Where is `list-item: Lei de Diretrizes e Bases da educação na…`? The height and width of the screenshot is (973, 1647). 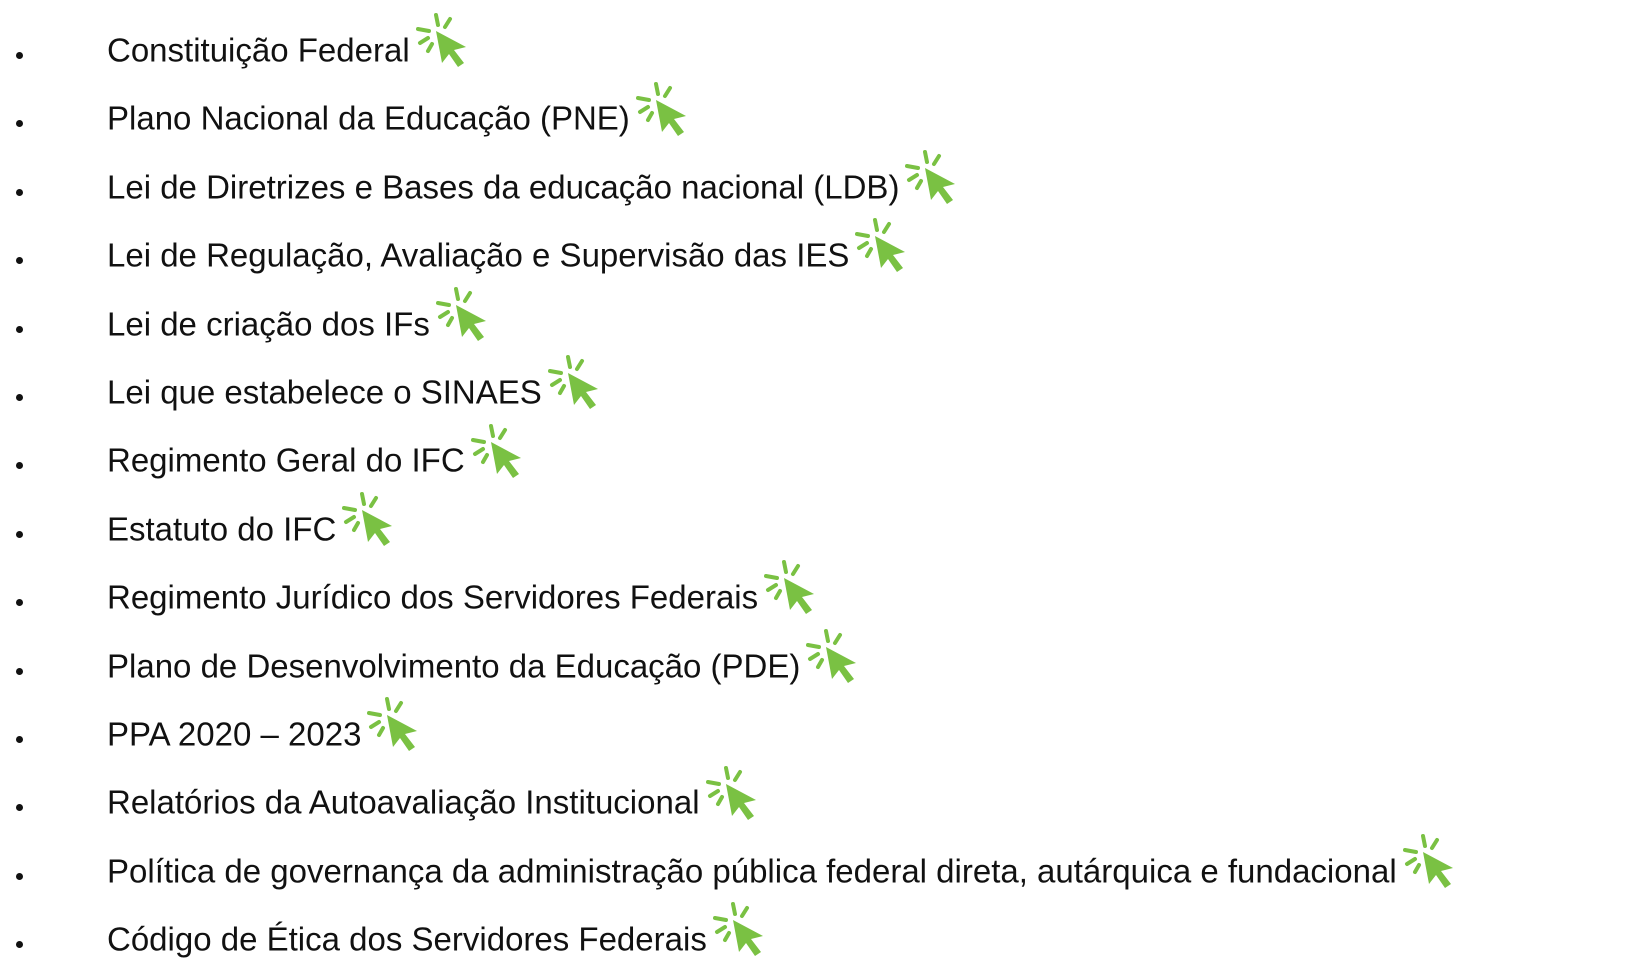 list-item: Lei de Diretrizes e Bases da educação na… is located at coordinates (823, 183).